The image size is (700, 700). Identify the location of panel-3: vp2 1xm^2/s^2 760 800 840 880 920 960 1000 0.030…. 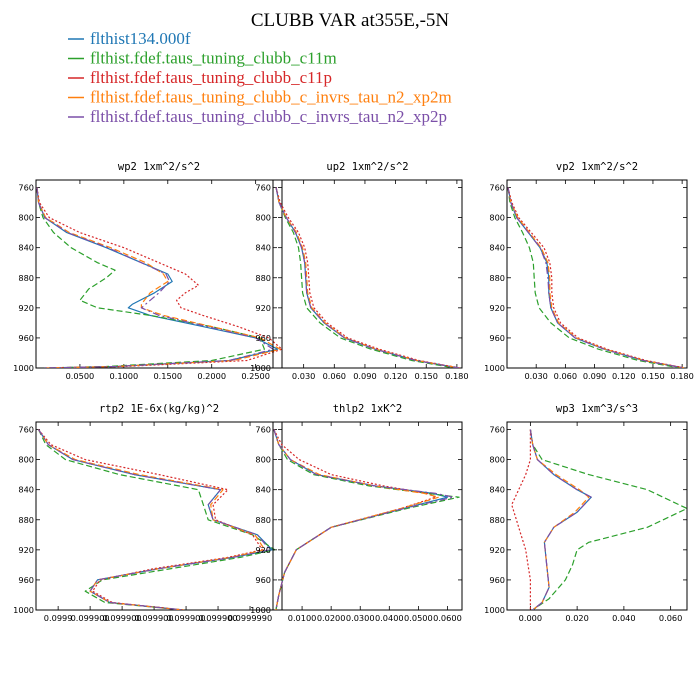
(589, 271).